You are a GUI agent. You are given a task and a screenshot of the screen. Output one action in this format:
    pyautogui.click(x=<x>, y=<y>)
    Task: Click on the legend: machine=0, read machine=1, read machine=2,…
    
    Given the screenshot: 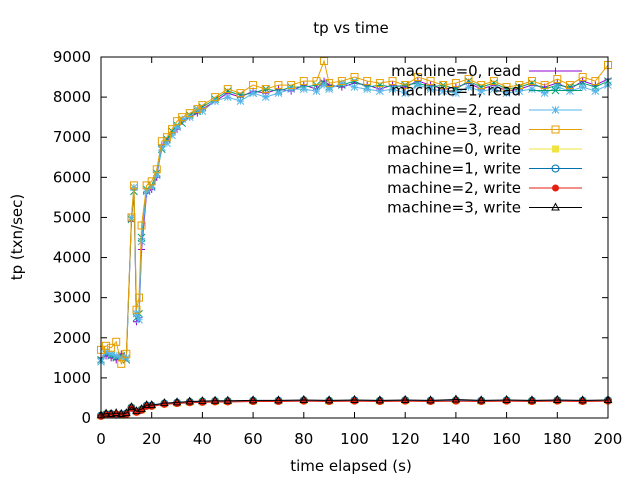 What is the action you would take?
    pyautogui.click(x=484, y=139)
    